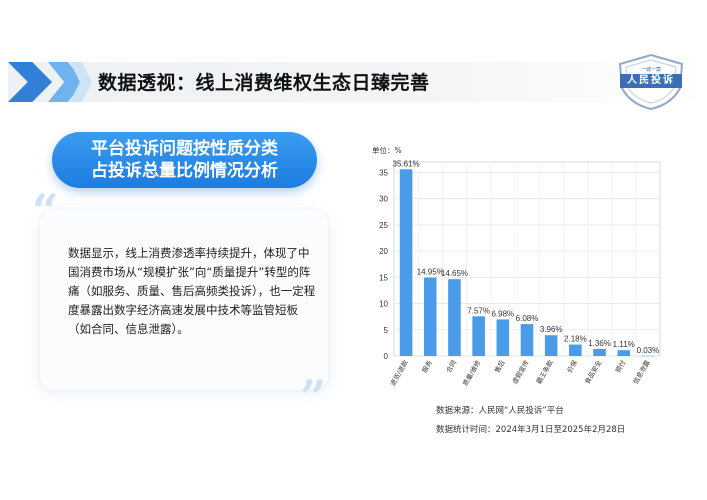  I want to click on unit-label: 单位：%, so click(387, 150).